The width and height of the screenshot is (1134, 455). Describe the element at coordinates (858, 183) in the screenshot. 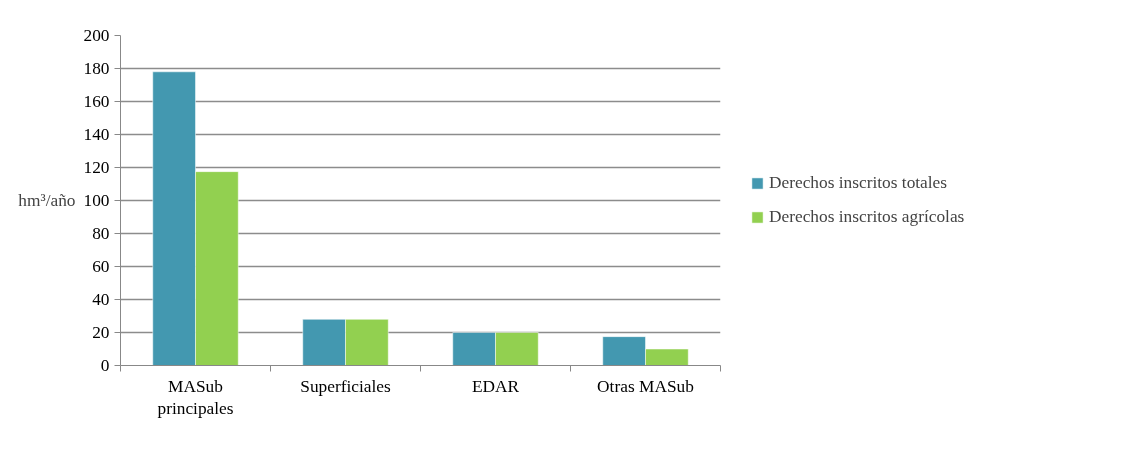

I see `legend-label: Derechos inscritos totales` at that location.